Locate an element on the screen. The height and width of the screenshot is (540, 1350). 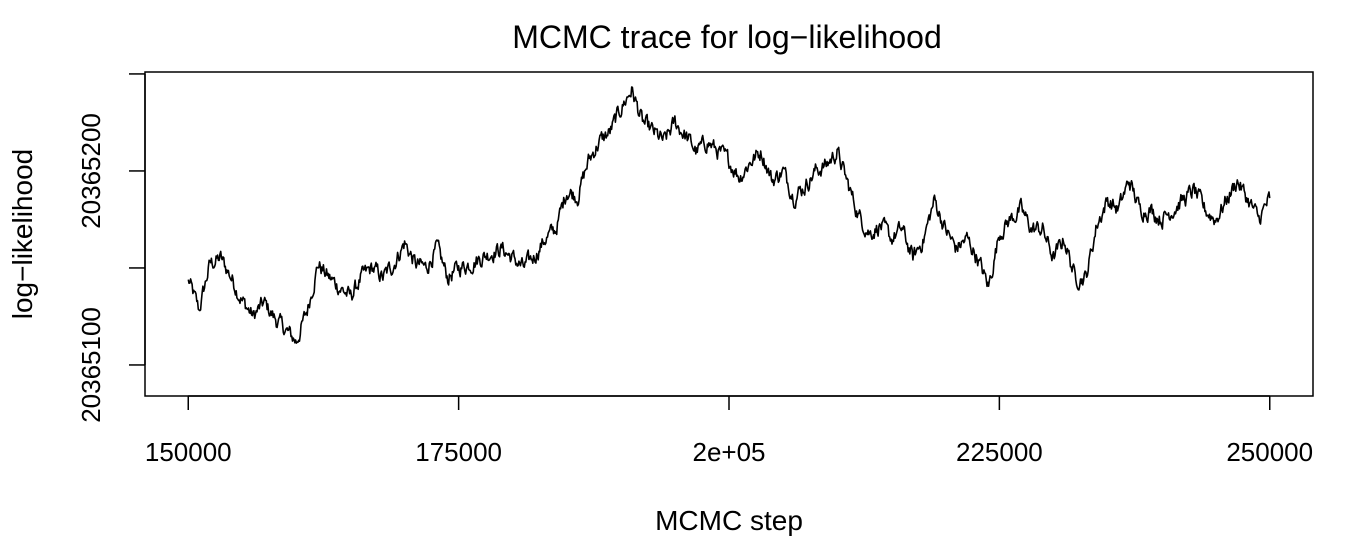
x-tick-label: 150000 is located at coordinates (188, 452).